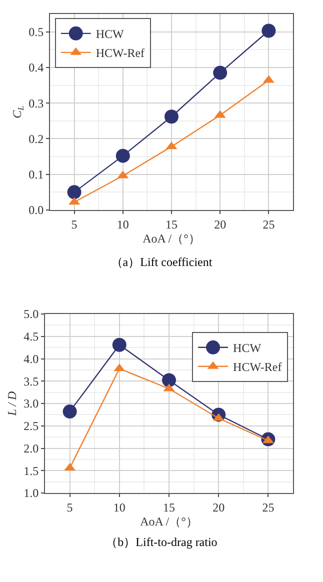  I want to click on y-axis-title: L / D, so click(11, 403).